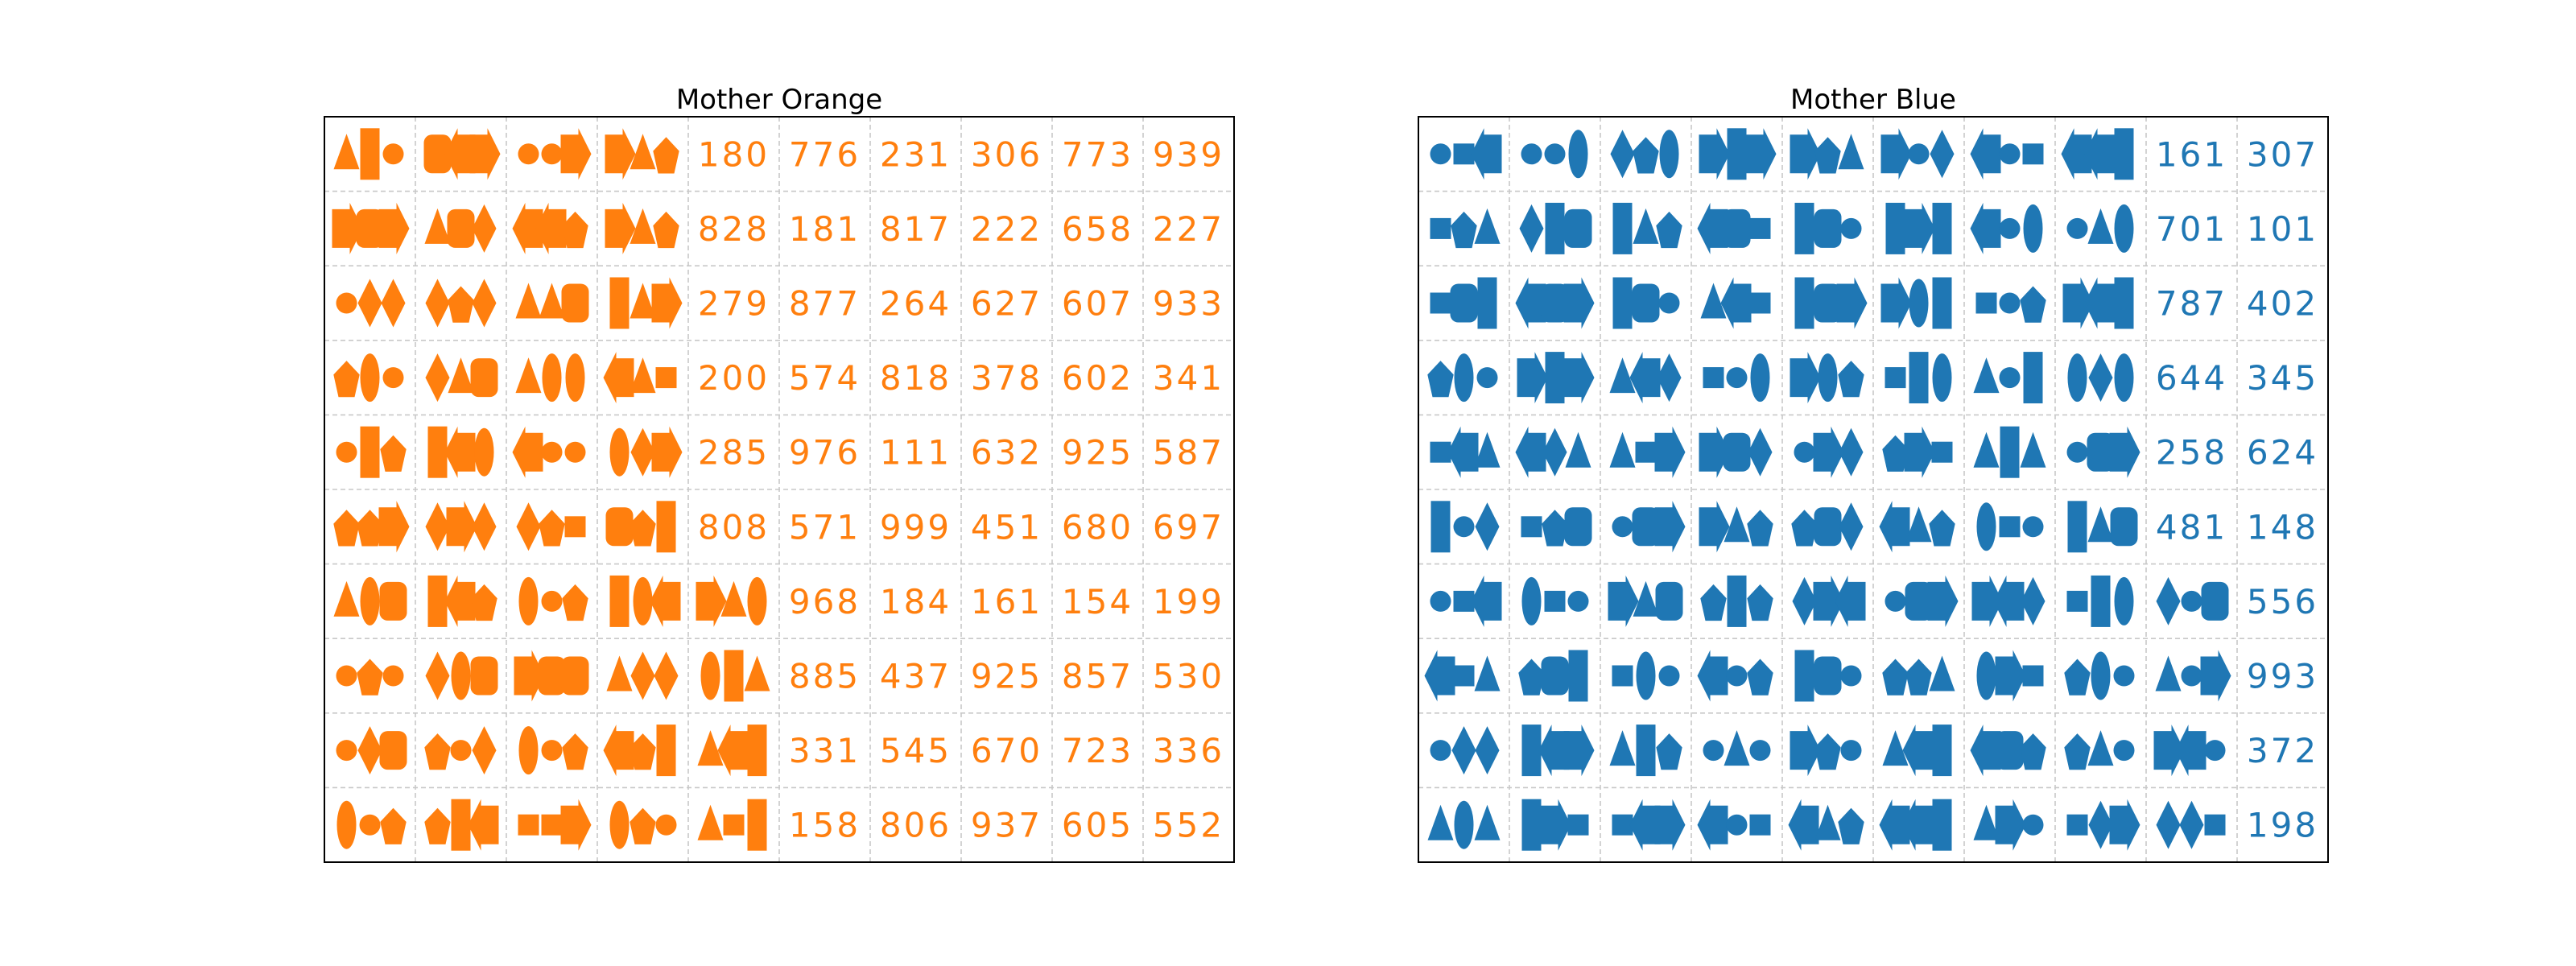 This screenshot has height=966, width=2576. Describe the element at coordinates (779, 100) in the screenshot. I see `chart-title: Mother Orange` at that location.